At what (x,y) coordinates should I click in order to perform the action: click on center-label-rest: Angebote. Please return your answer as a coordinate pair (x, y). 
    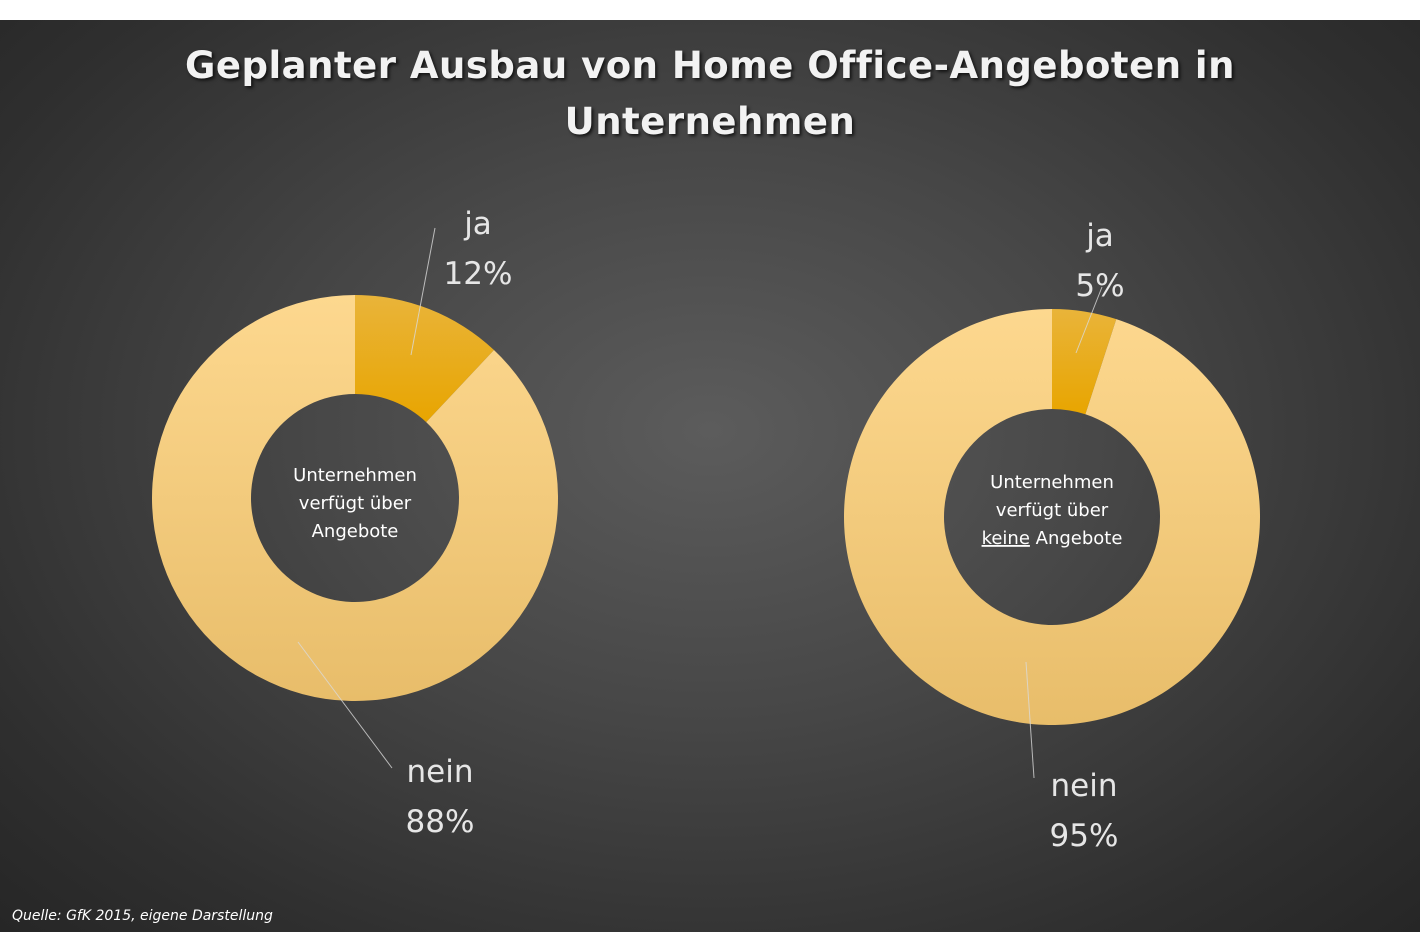
    Looking at the image, I should click on (1076, 538).